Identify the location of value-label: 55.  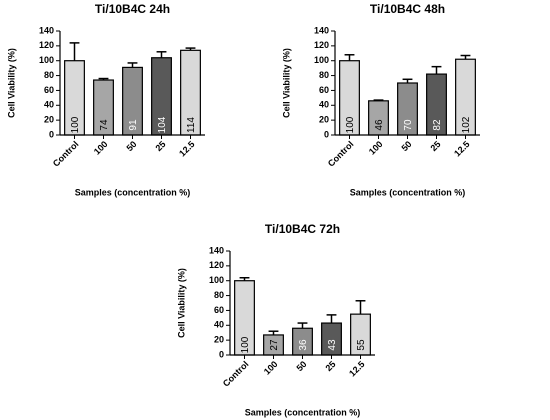
(361, 345).